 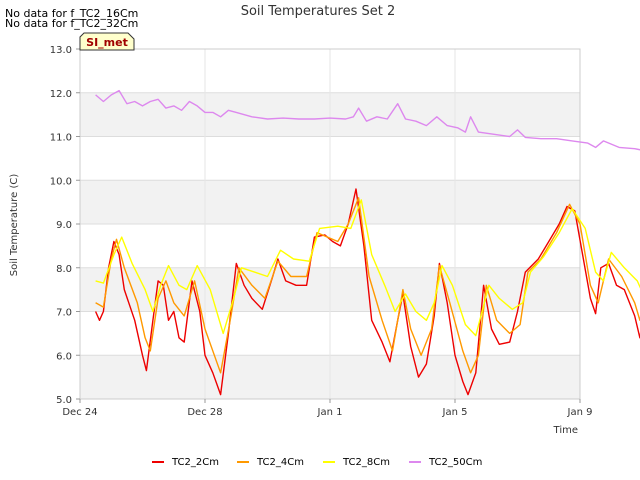 What do you see at coordinates (195, 462) in the screenshot?
I see `legend-label: TC2_2Cm` at bounding box center [195, 462].